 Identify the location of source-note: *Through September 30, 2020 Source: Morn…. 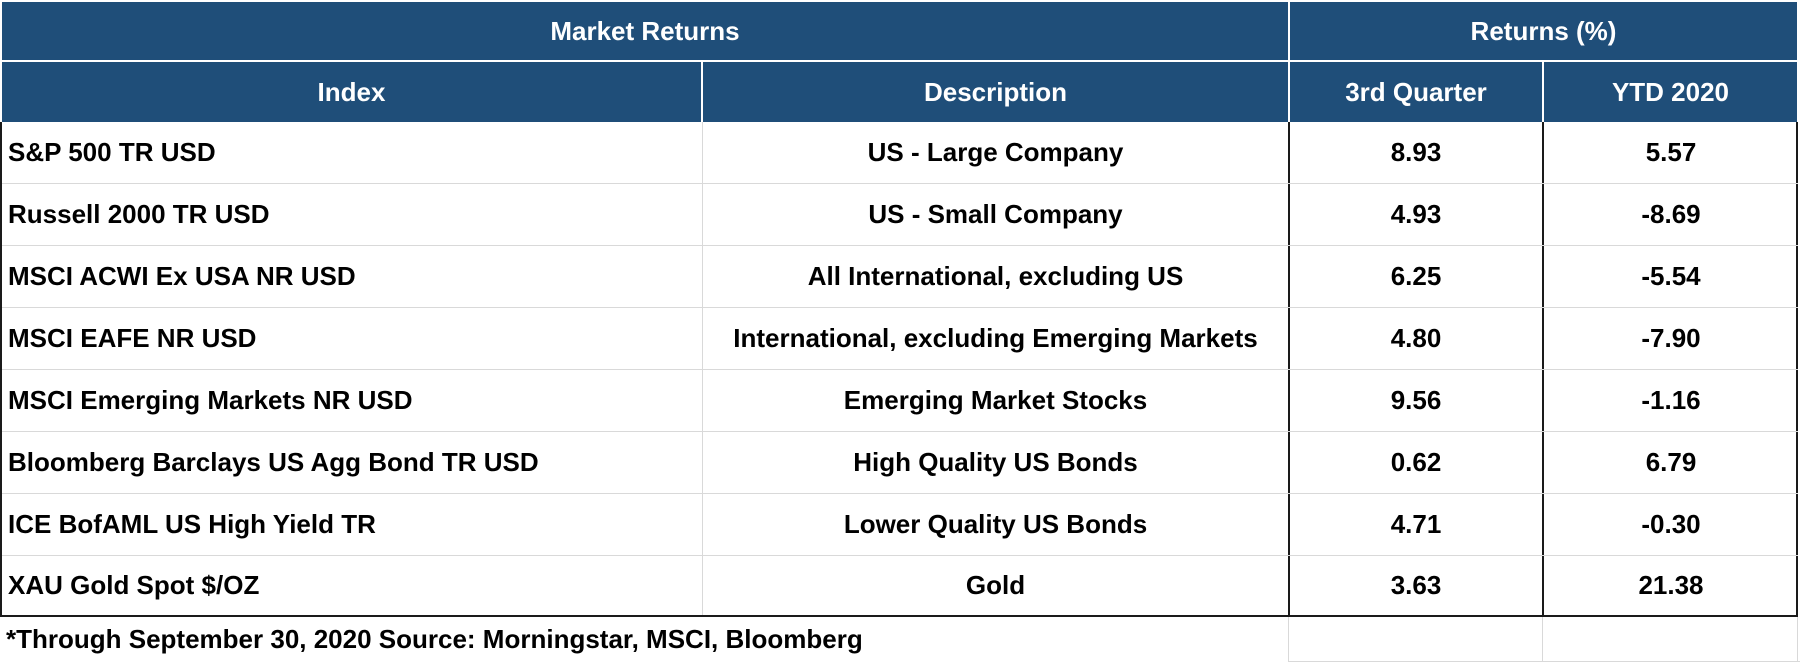
(434, 639).